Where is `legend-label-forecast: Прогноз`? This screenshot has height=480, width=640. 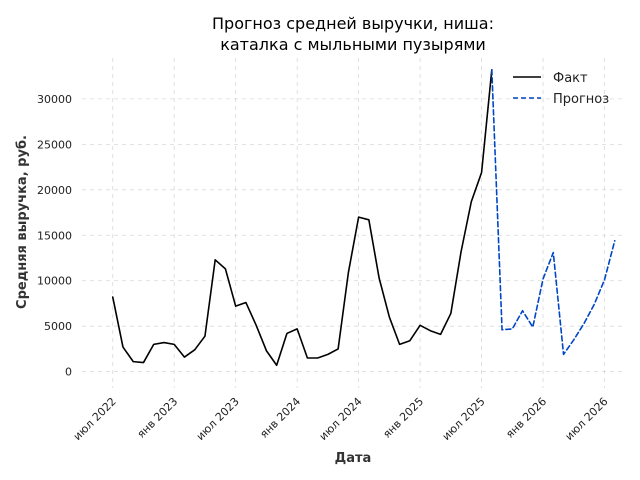 legend-label-forecast: Прогноз is located at coordinates (581, 99).